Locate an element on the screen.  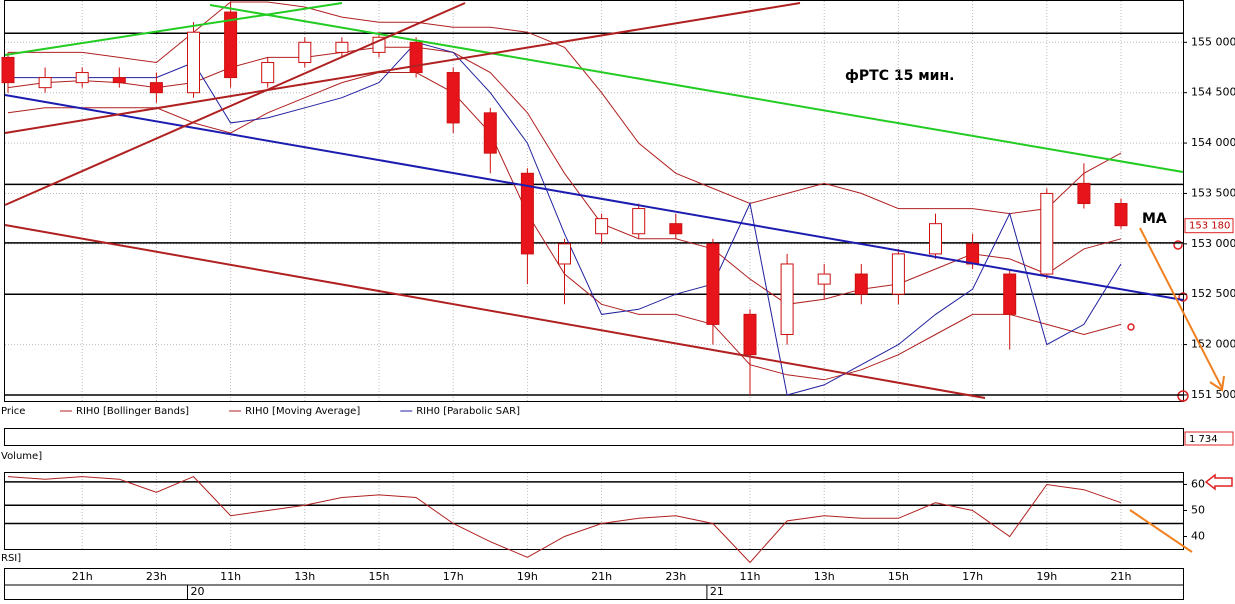
date-label: 21 is located at coordinates (717, 591).